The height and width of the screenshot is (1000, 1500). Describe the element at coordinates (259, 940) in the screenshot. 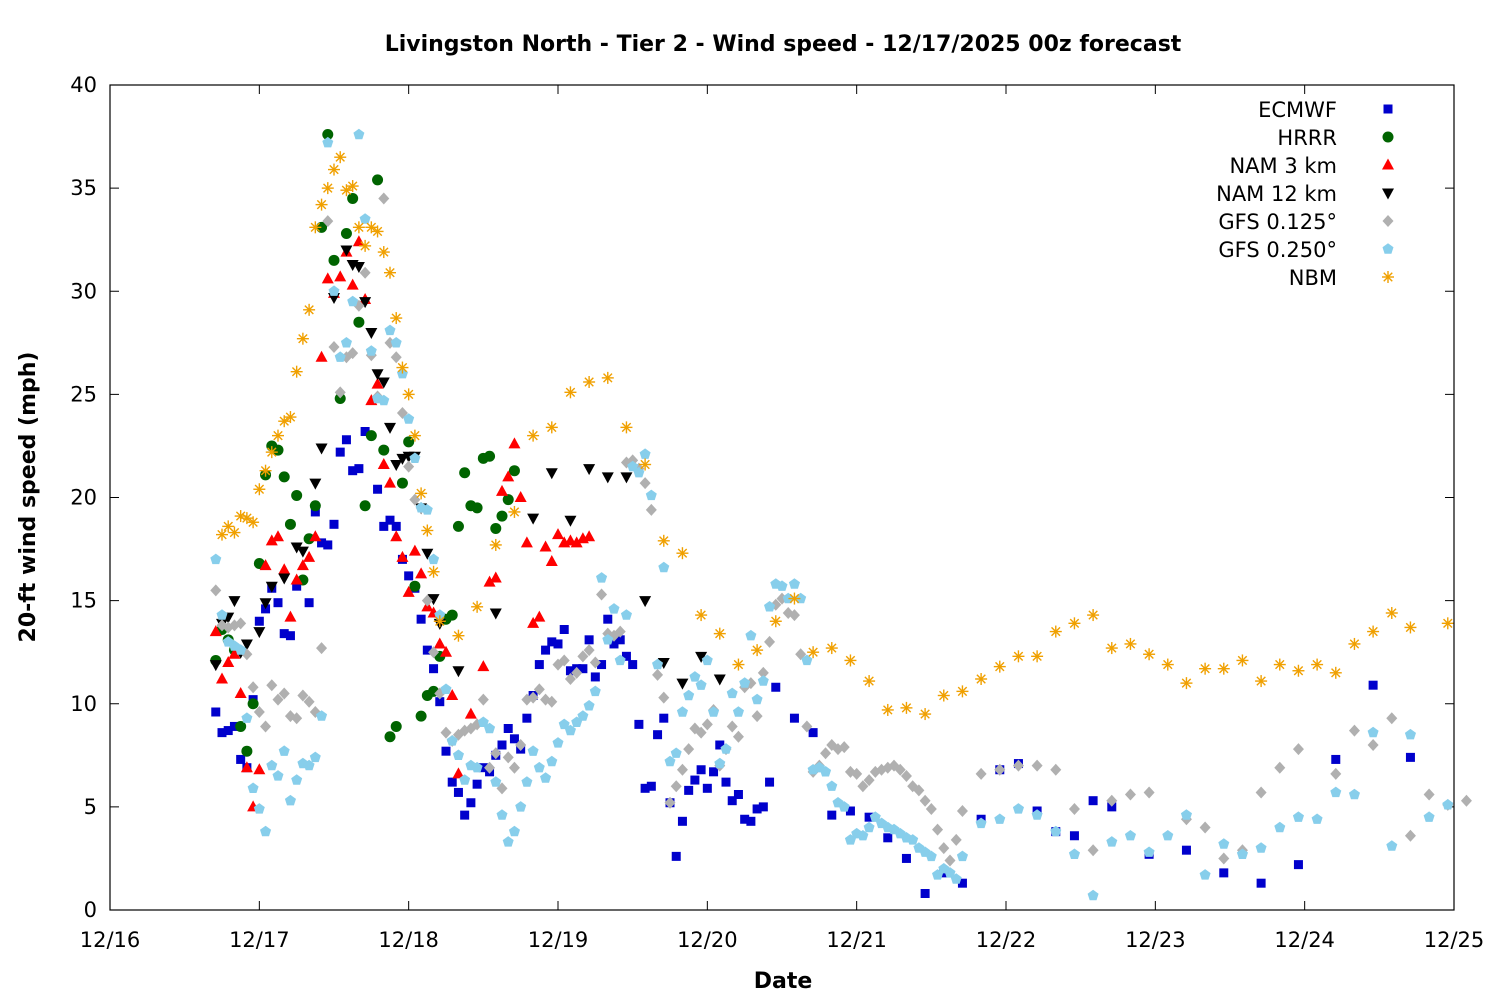

I see `x-tick-label: 12/17` at that location.